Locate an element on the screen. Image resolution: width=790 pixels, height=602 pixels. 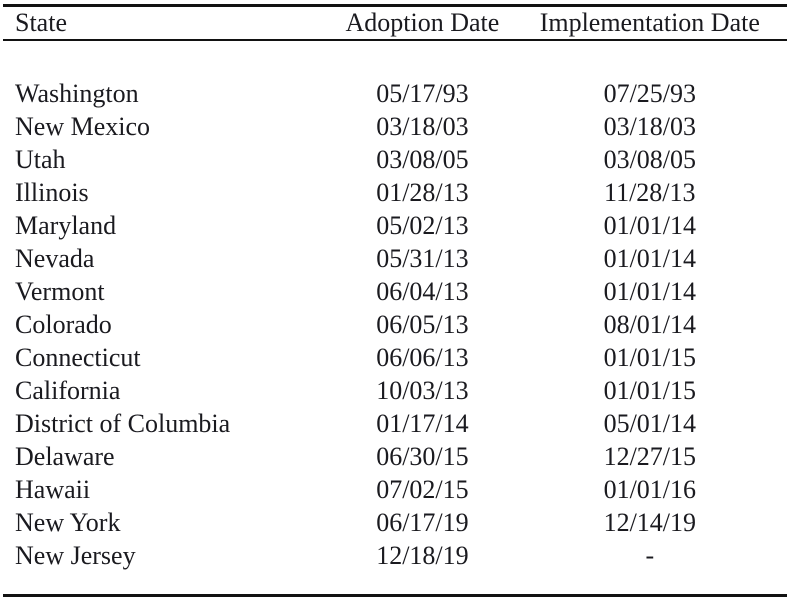
adoption-date-cell: 07/02/15 is located at coordinates (422, 489).